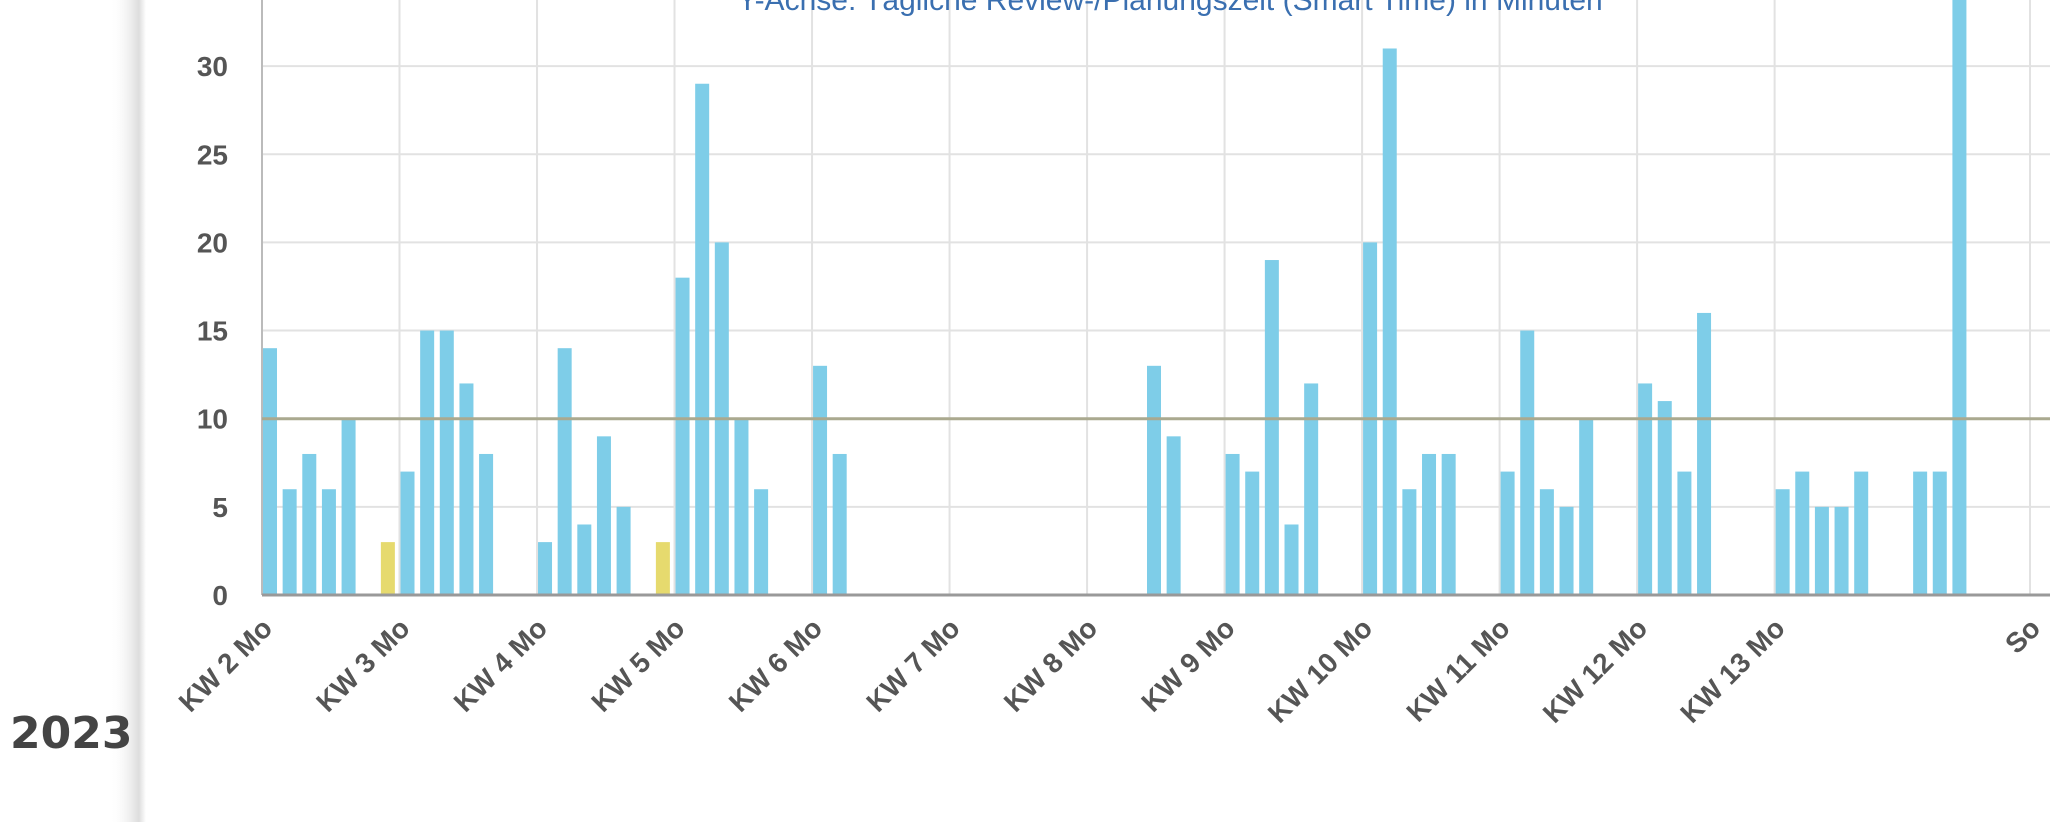 Image resolution: width=2051 pixels, height=822 pixels. What do you see at coordinates (128, 411) in the screenshot?
I see `panel-shadow` at bounding box center [128, 411].